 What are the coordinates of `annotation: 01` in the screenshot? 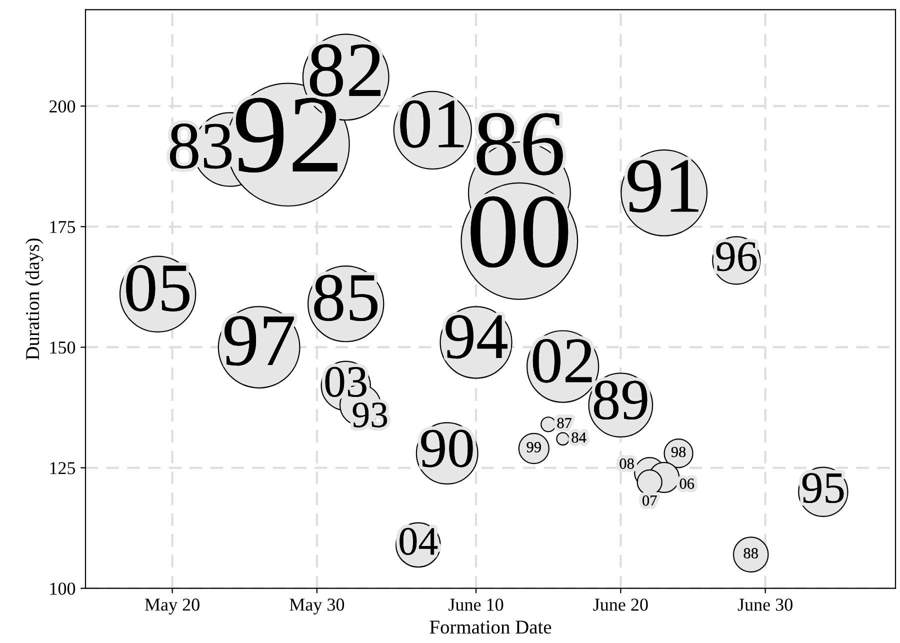 It's located at (432, 124).